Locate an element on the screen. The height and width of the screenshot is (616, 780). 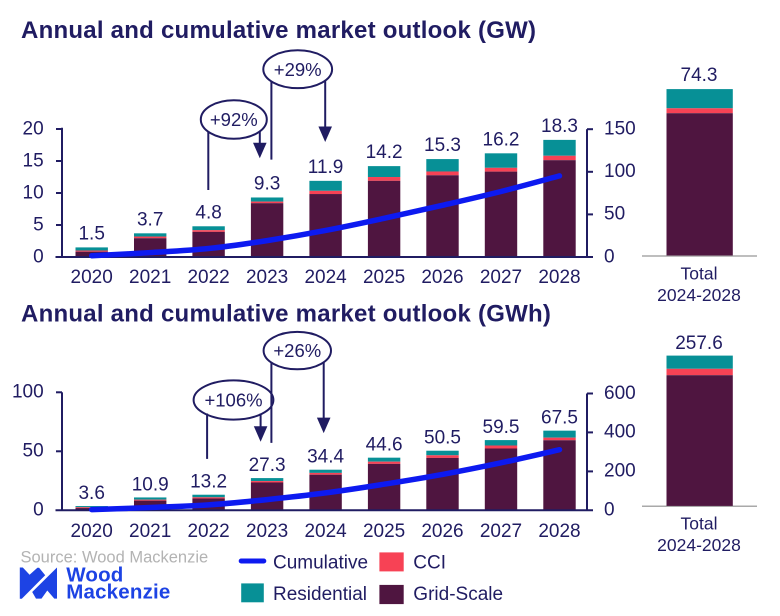
svg-text: 67.5 is located at coordinates (559, 418).